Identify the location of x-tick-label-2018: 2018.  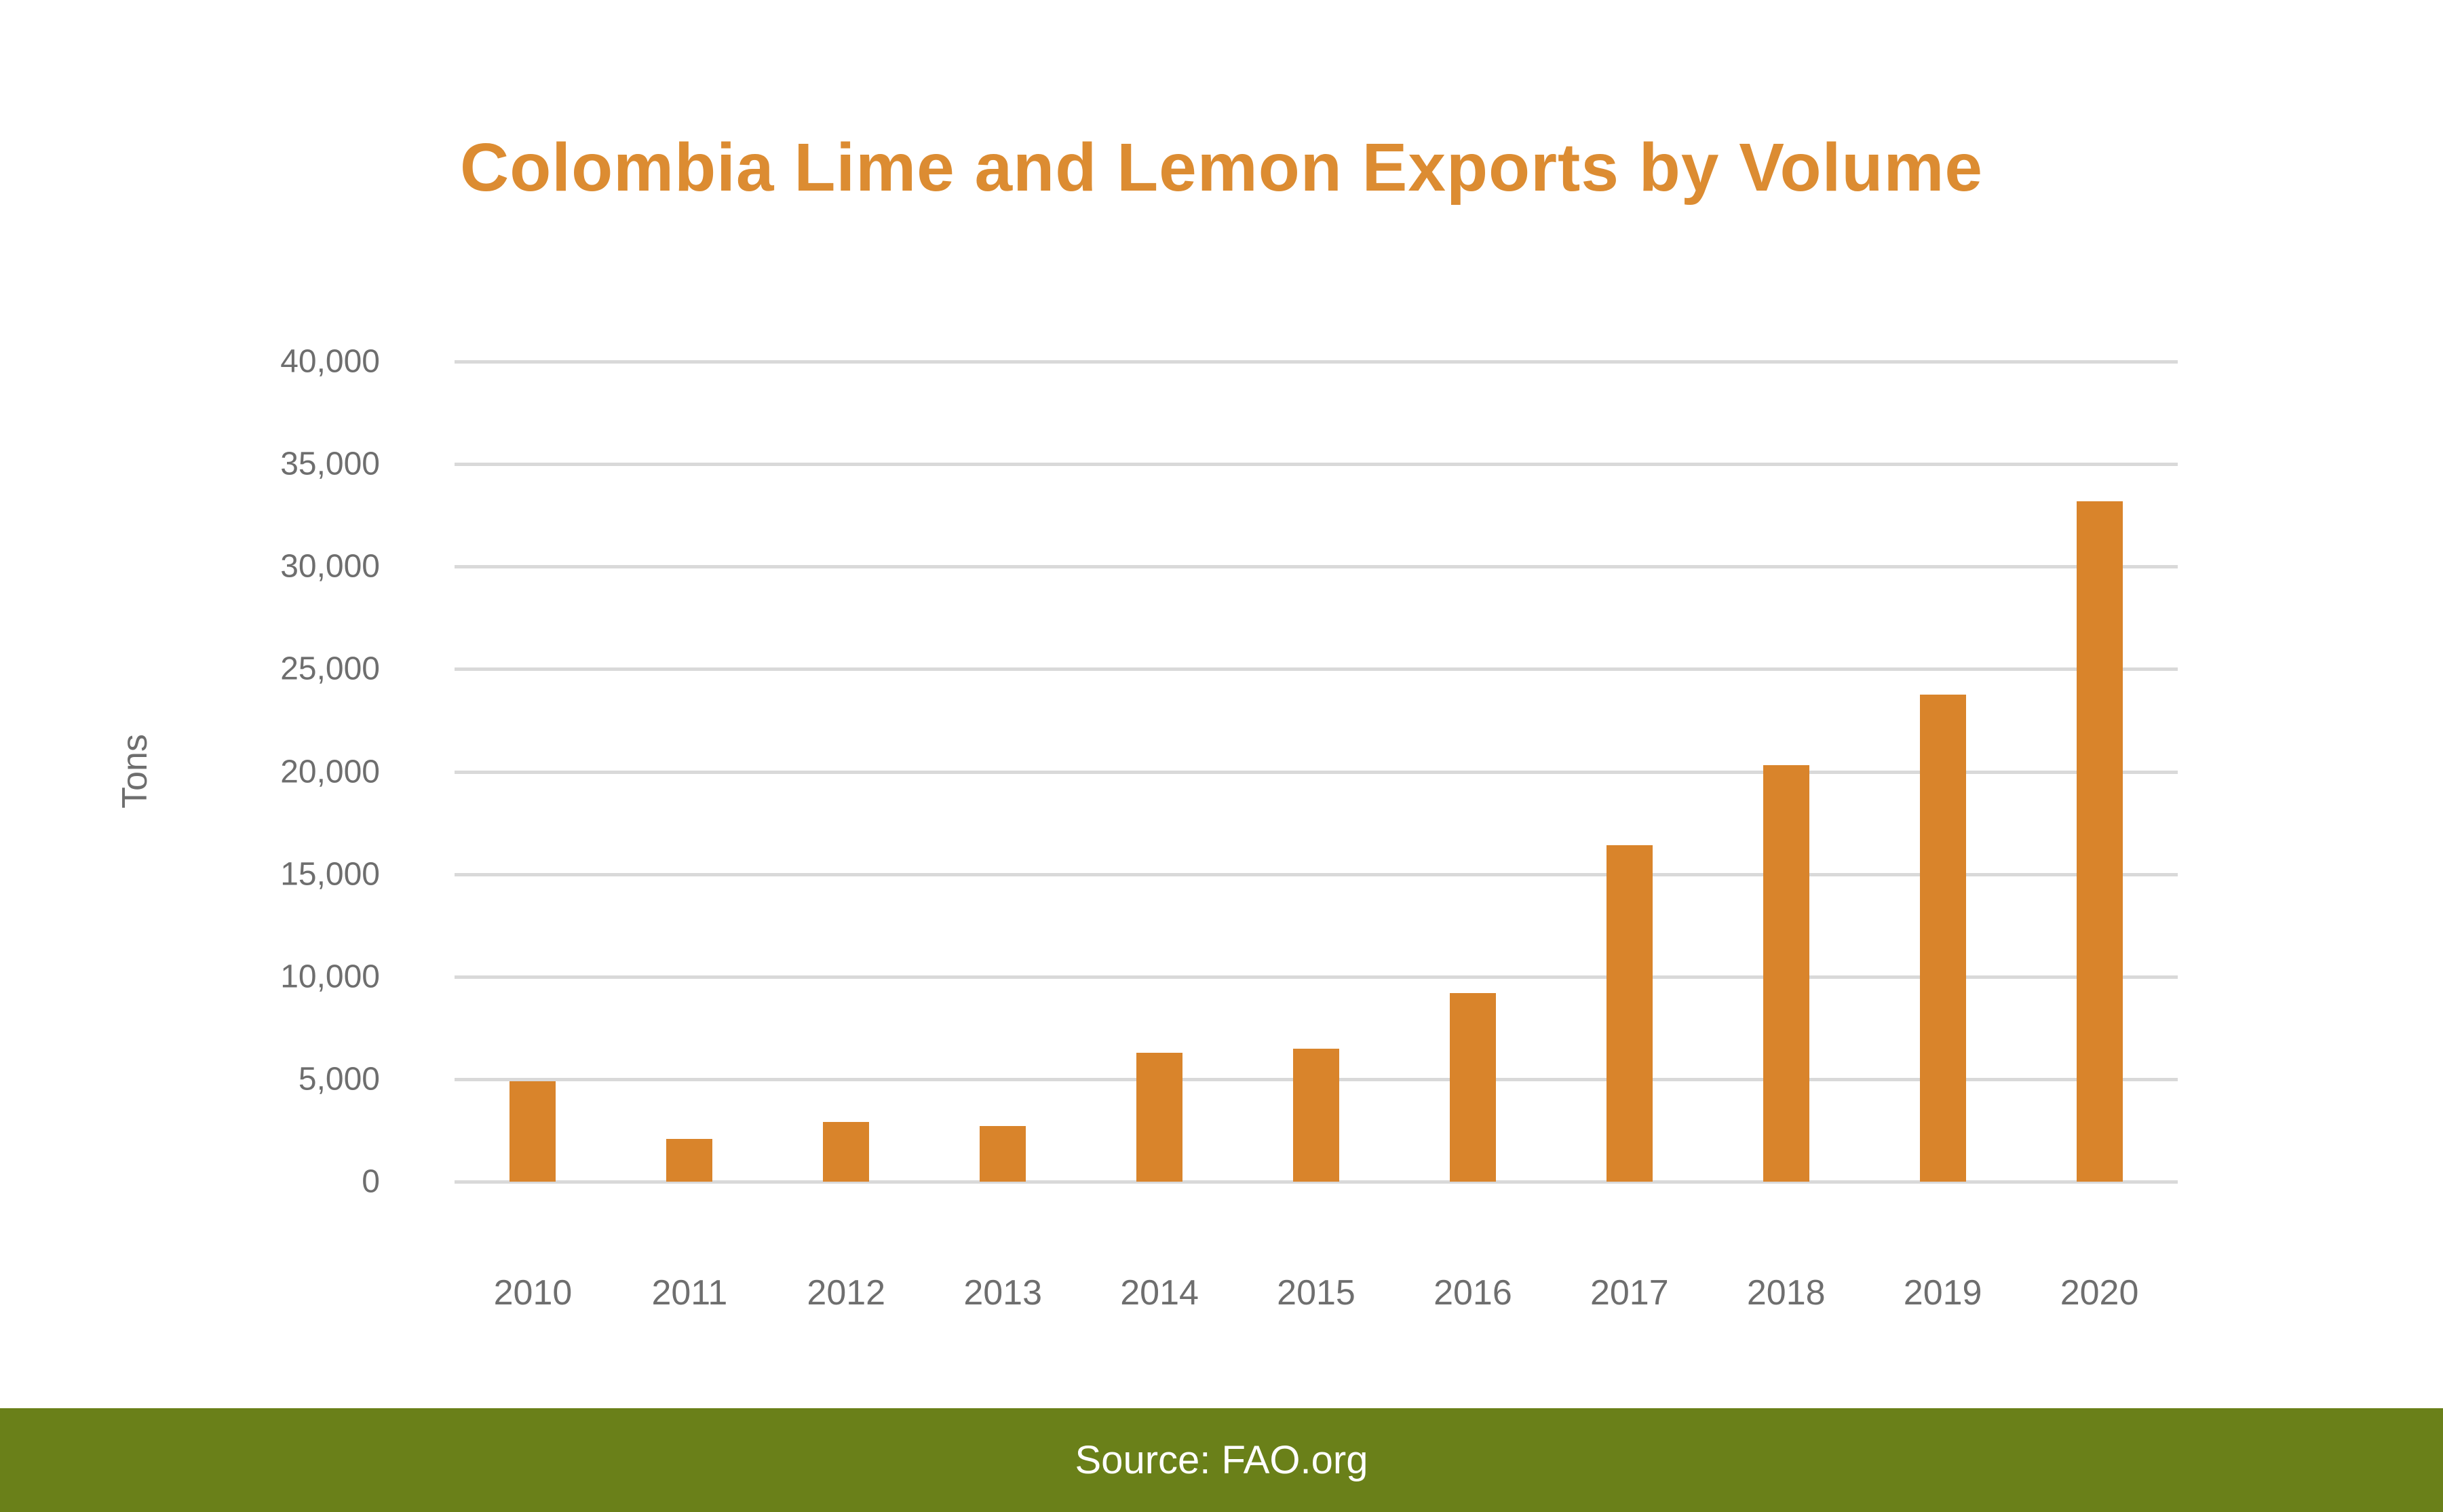
(1786, 1293).